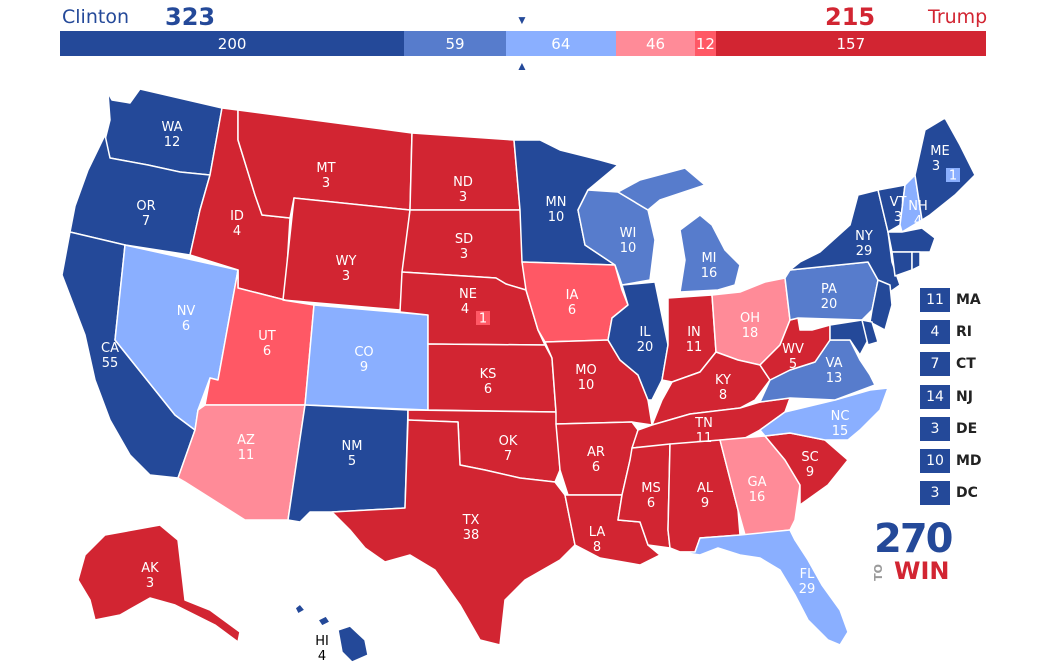 The width and height of the screenshot is (1050, 670). What do you see at coordinates (704, 438) in the screenshot?
I see `state-ev-TN: 11` at bounding box center [704, 438].